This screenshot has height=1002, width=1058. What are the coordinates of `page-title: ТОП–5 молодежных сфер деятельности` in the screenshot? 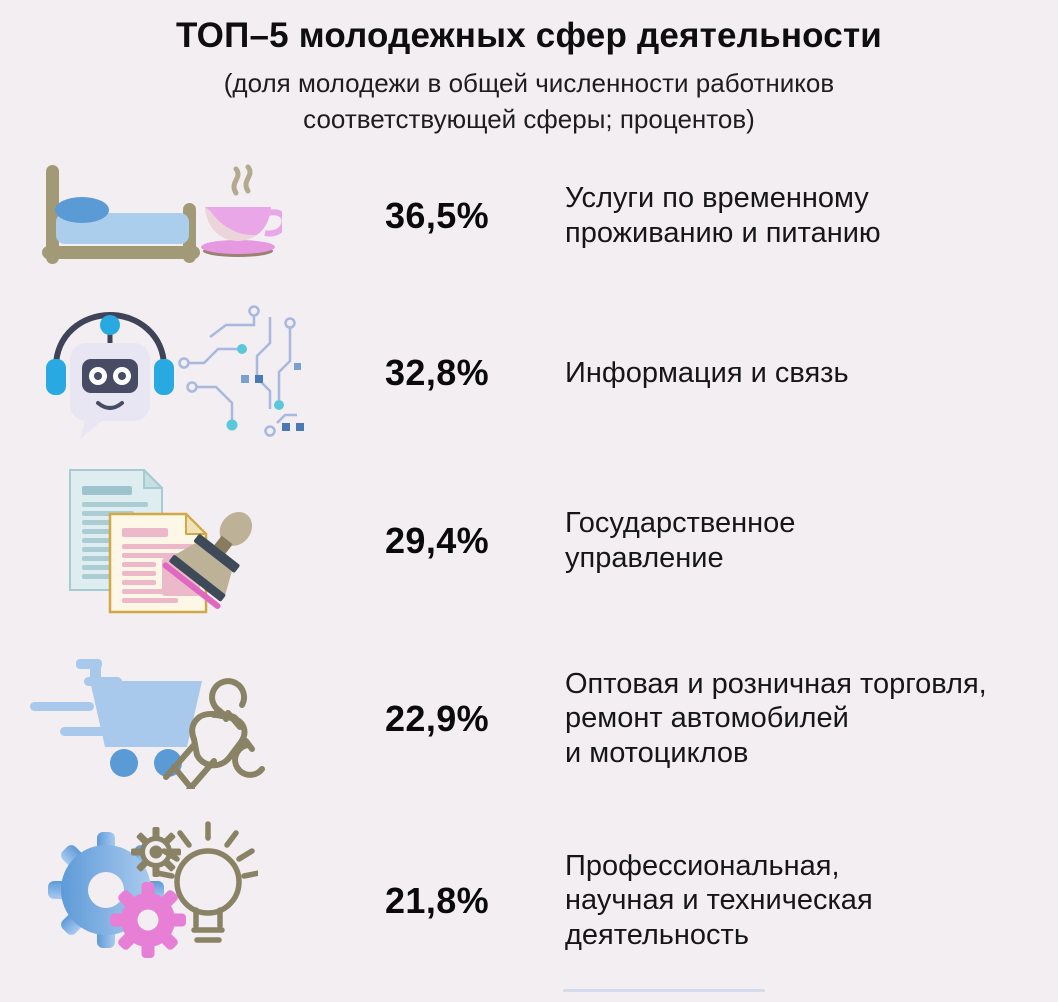 It's located at (529, 35).